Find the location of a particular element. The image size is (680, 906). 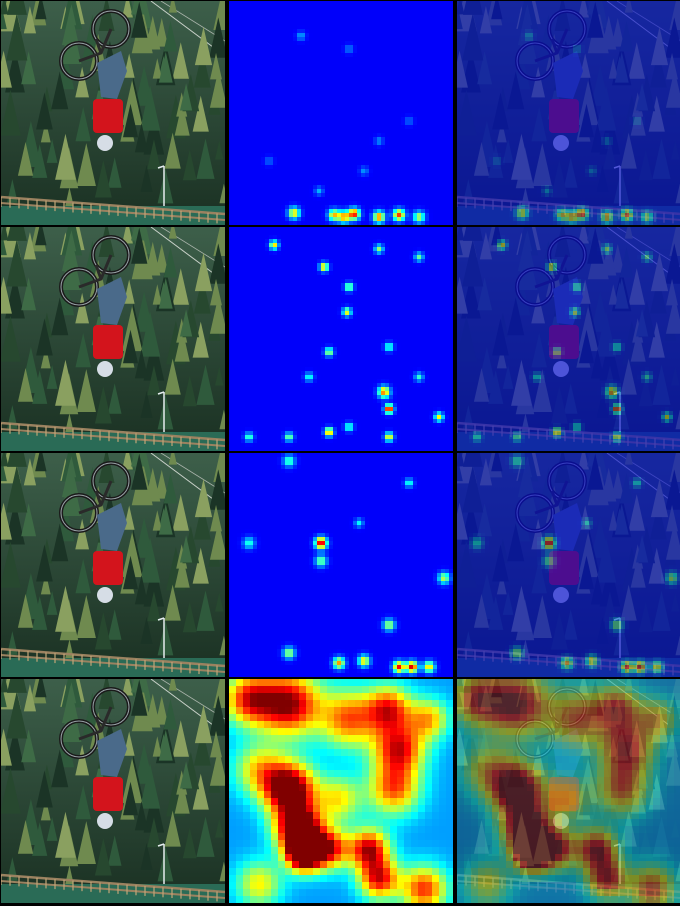

row-2-attention-heatmap is located at coordinates (341, 339).